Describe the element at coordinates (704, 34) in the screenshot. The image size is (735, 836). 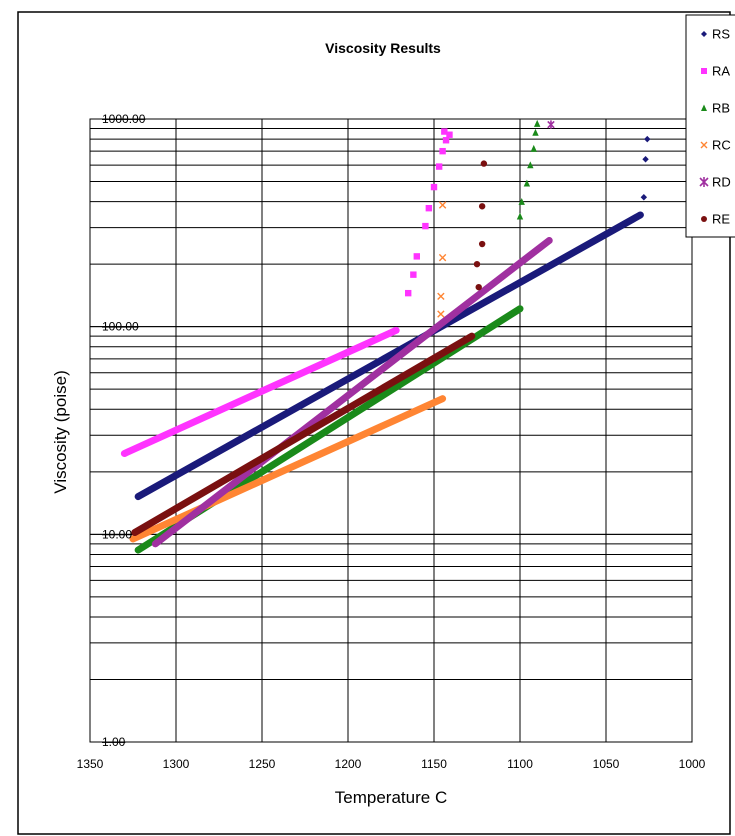
I see `legend-marker-rs` at that location.